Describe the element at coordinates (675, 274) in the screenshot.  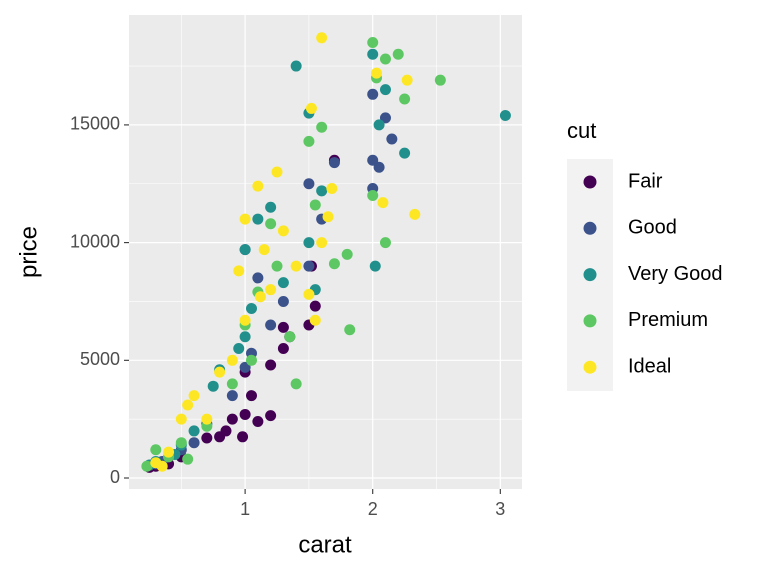
I see `legend-label: Very Good` at that location.